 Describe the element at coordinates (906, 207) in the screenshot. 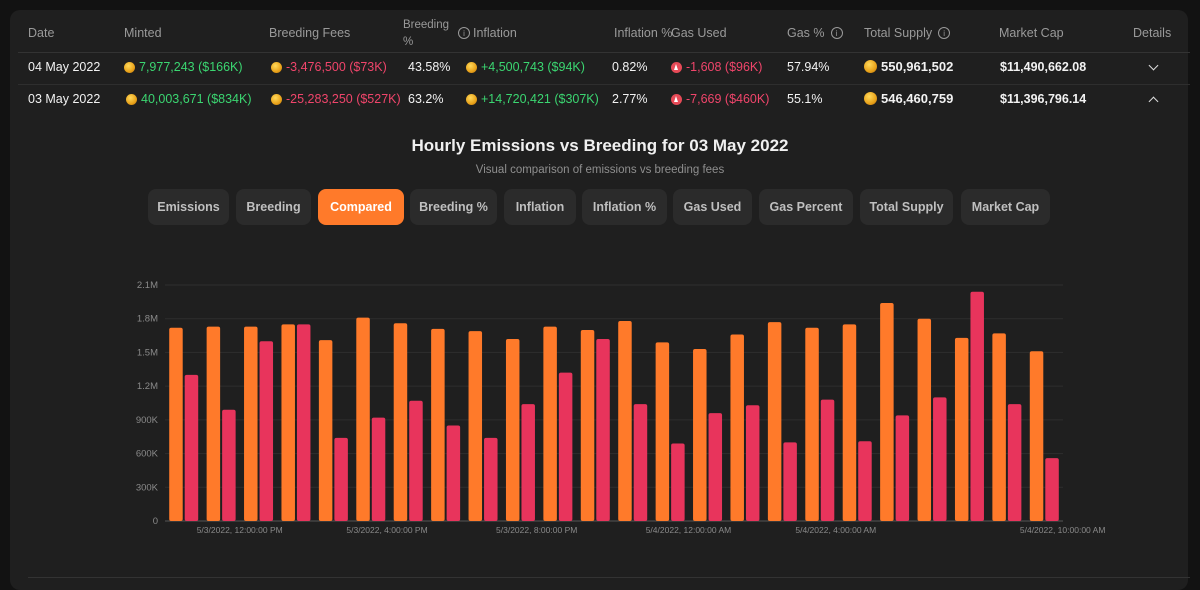

I see `tab-total-supply: Total Supply` at that location.